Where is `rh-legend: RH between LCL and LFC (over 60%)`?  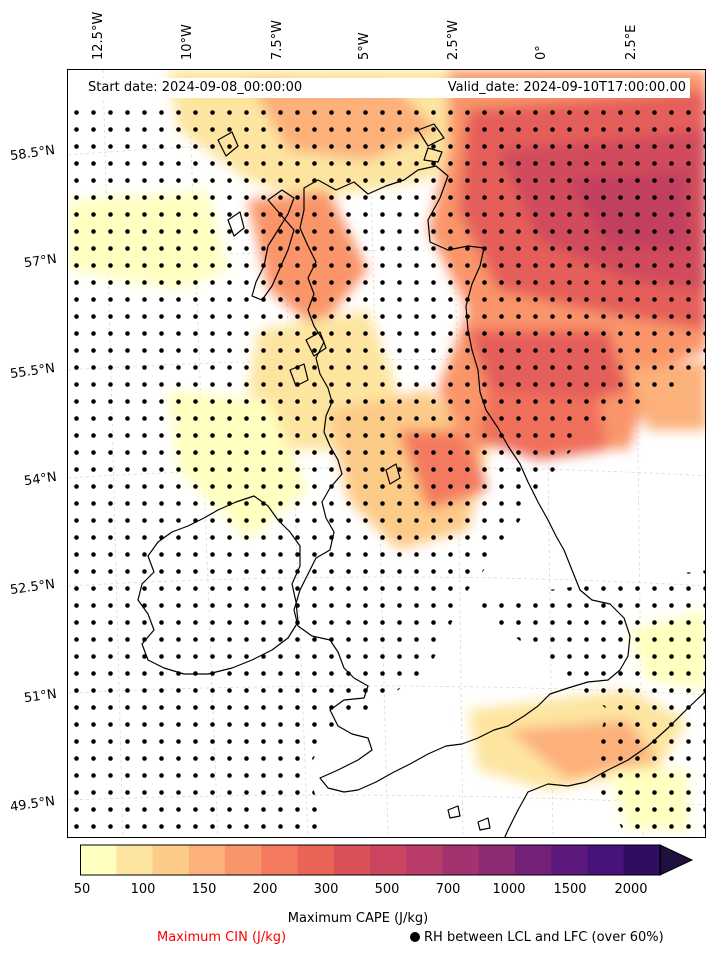 rh-legend: RH between LCL and LFC (over 60%) is located at coordinates (537, 937).